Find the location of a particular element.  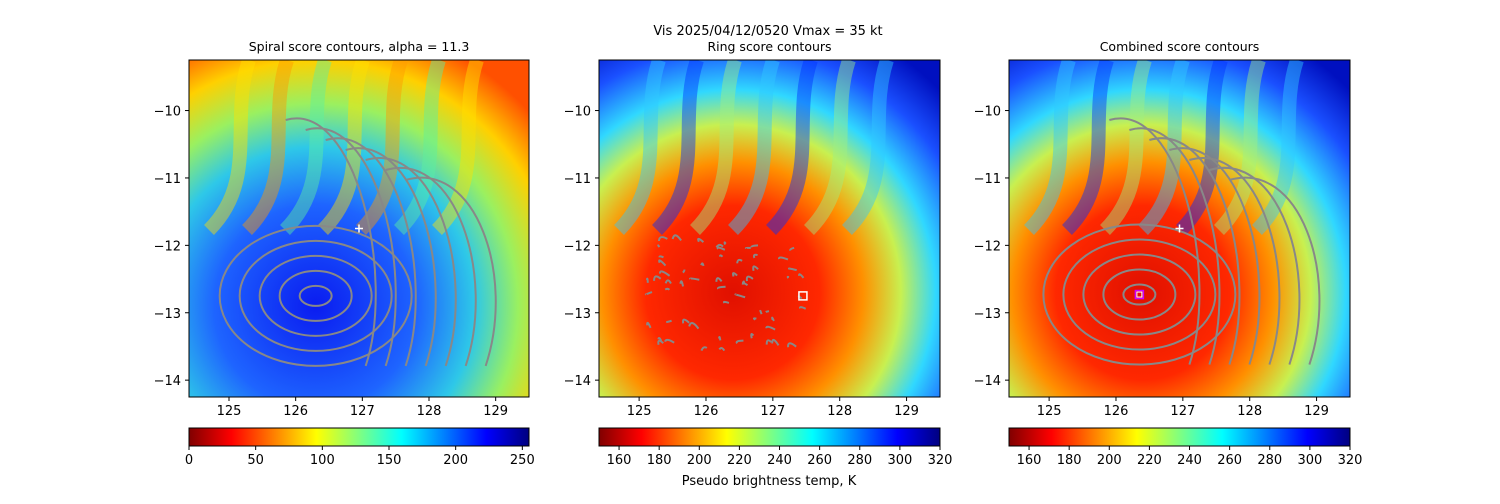

colorbar-tick-label: 280 is located at coordinates (1269, 460).